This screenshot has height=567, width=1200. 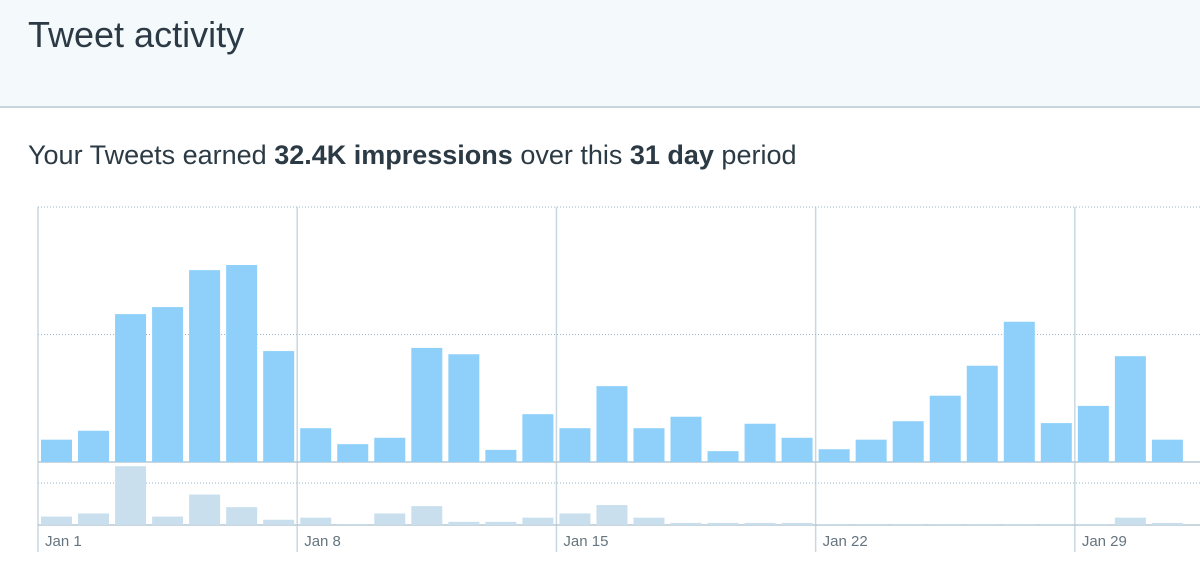 What do you see at coordinates (136, 34) in the screenshot?
I see `page-title: Tweet activity` at bounding box center [136, 34].